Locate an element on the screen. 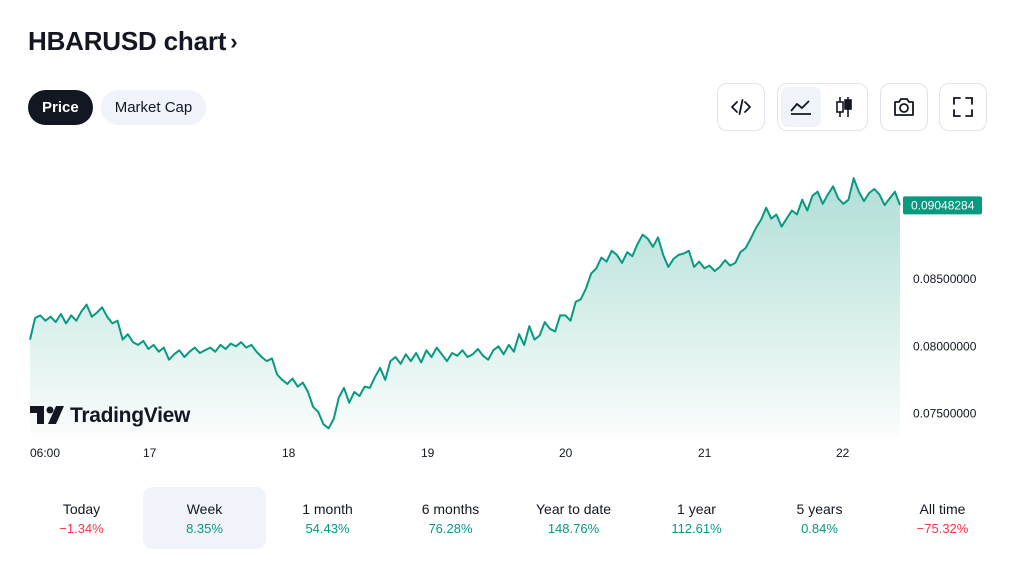 The height and width of the screenshot is (576, 1024). range-year-to-date: Year to date 148.76% is located at coordinates (573, 518).